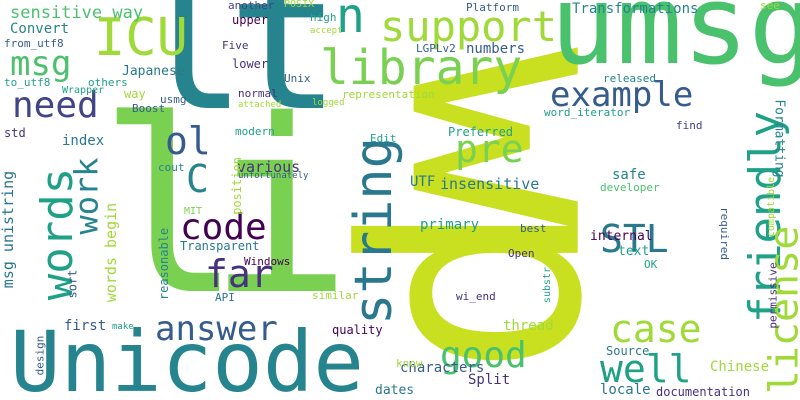 The width and height of the screenshot is (800, 400). What do you see at coordinates (629, 78) in the screenshot?
I see `word-released: released` at bounding box center [629, 78].